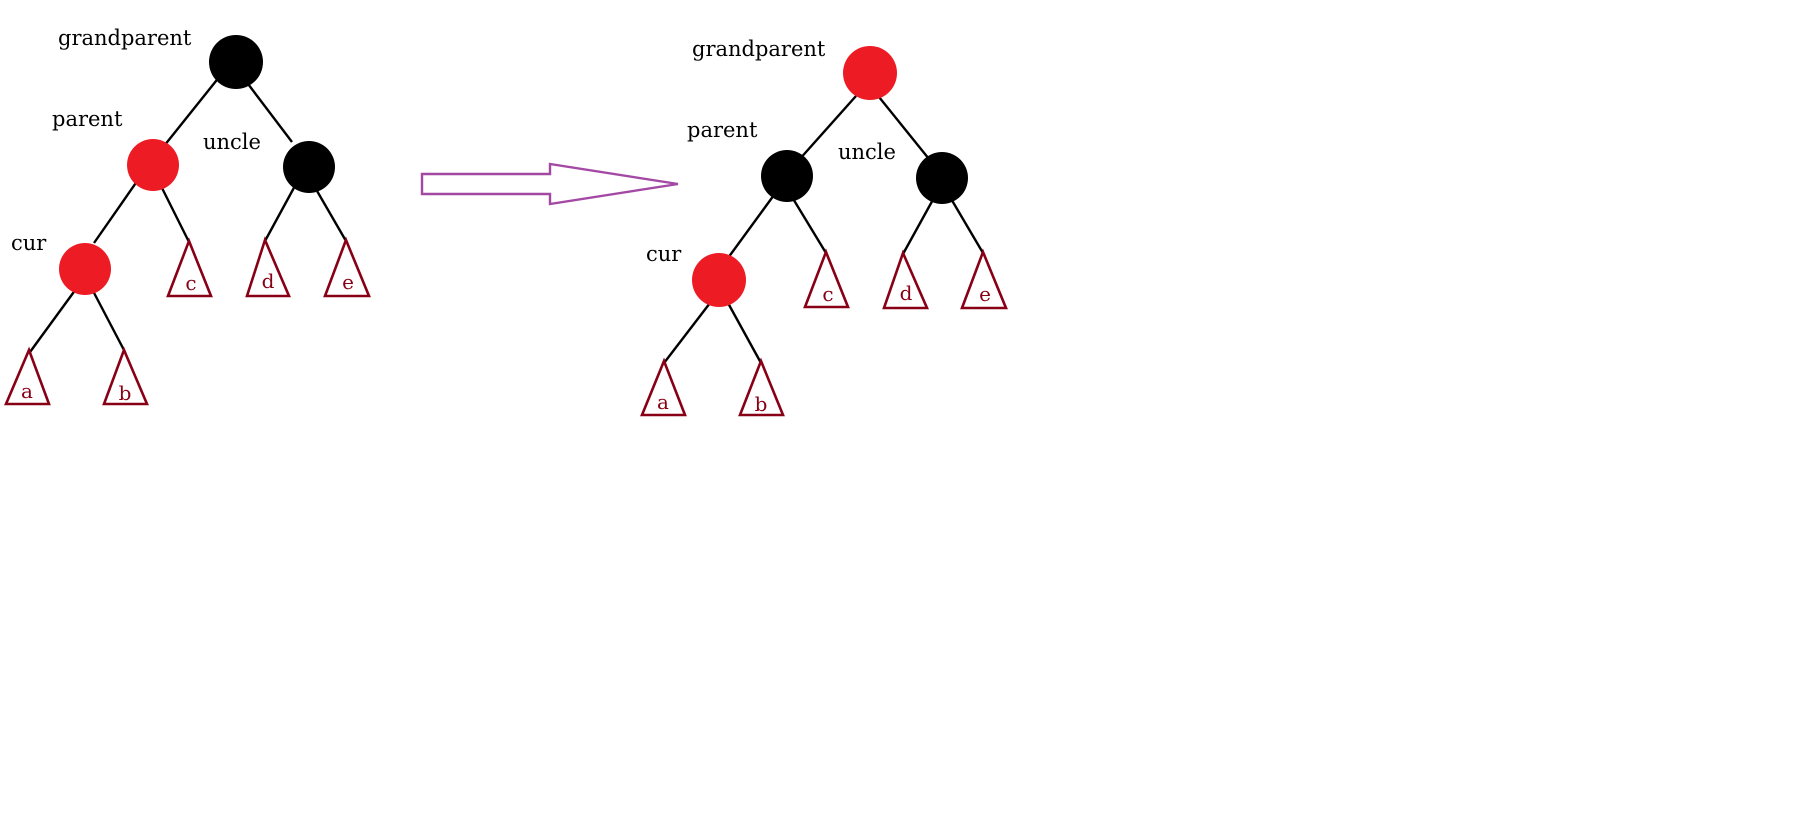 The height and width of the screenshot is (818, 1804). I want to click on before-tree: grandparent parent uncle cur a b c d e, so click(187, 216).